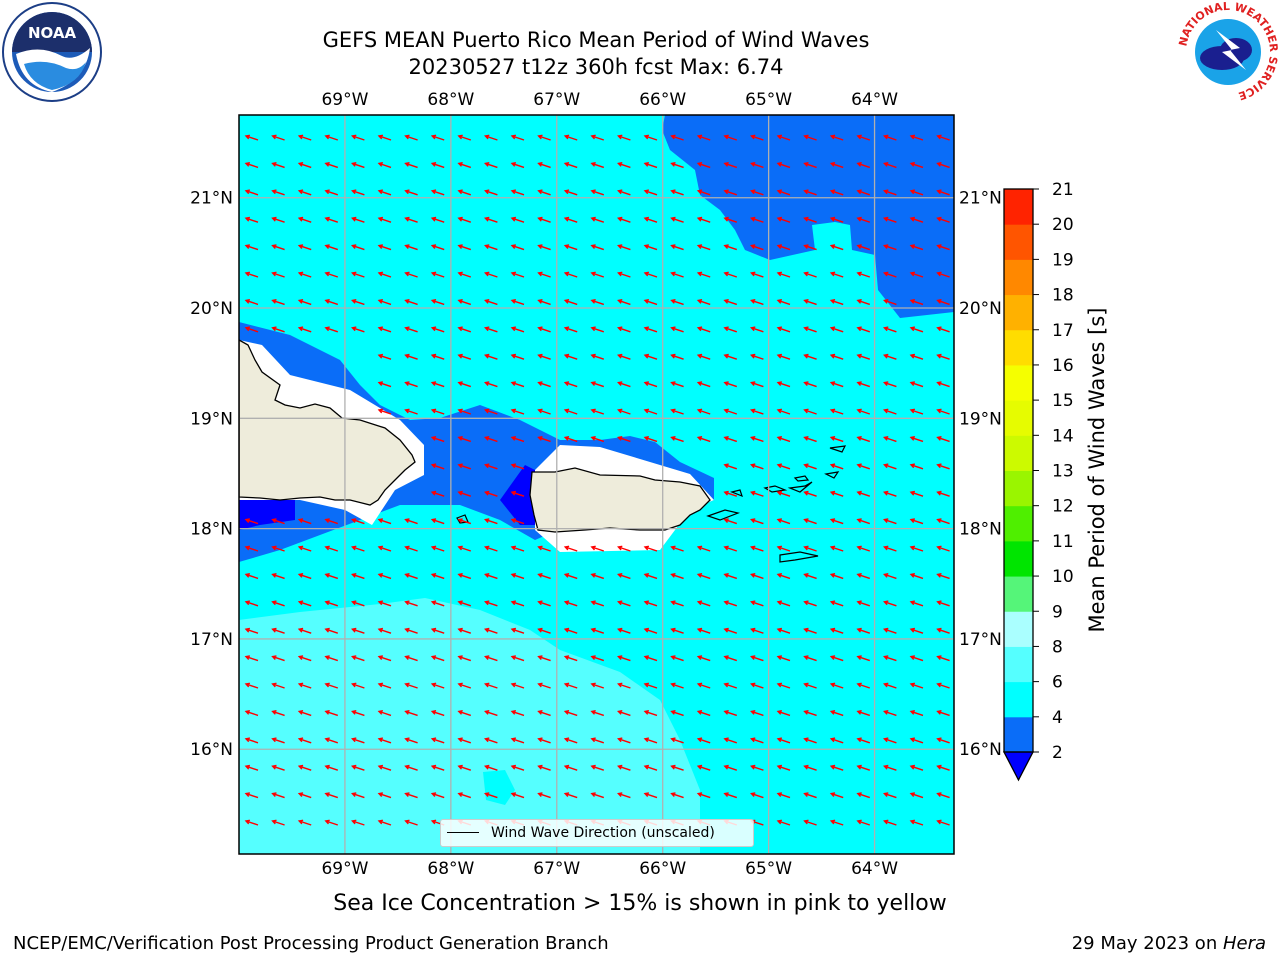  I want to click on longitude-labels-bottom: 69°W 68°W 67°W 66°W 65°W 64°W, so click(609, 869).